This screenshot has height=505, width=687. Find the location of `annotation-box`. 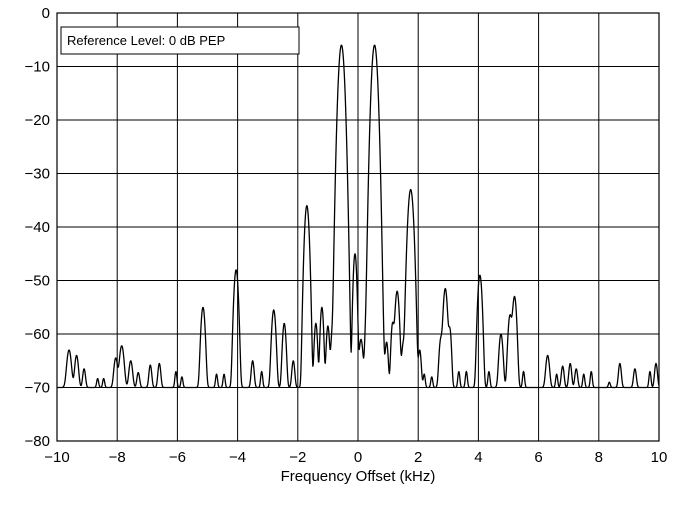

annotation-box is located at coordinates (180, 40).